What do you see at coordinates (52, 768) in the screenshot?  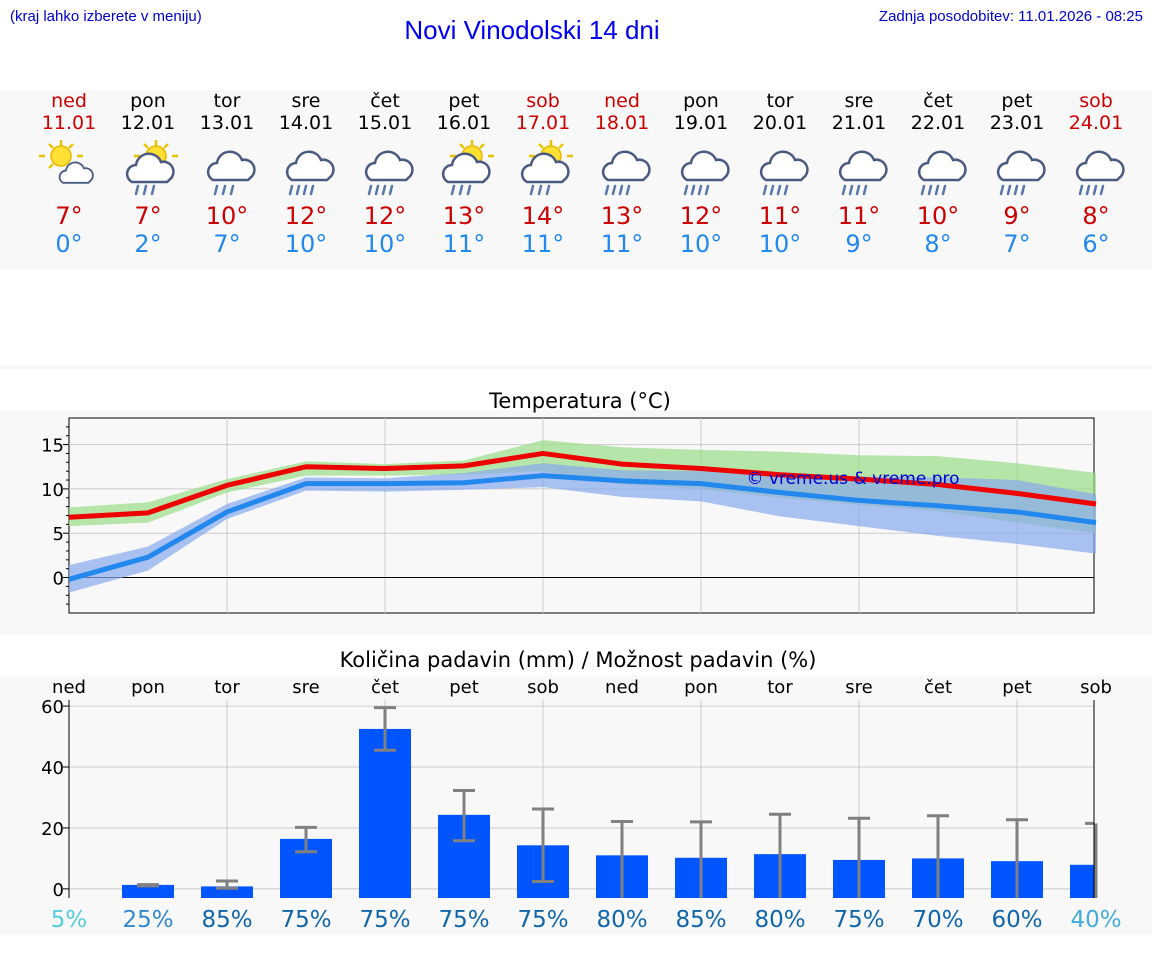 I see `prec-tick-label: 40` at bounding box center [52, 768].